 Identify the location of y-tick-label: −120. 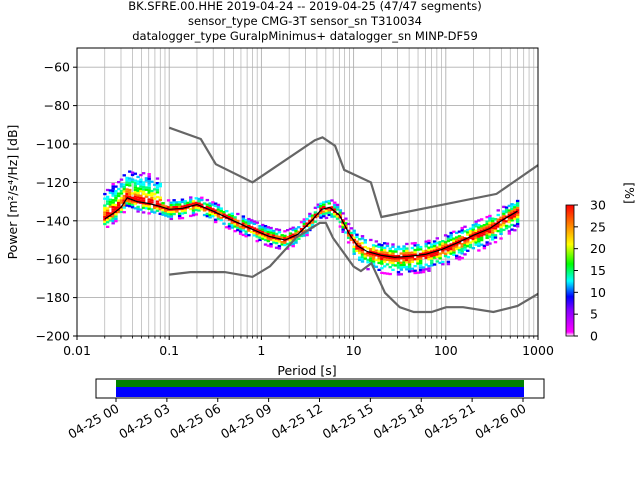
(53, 182).